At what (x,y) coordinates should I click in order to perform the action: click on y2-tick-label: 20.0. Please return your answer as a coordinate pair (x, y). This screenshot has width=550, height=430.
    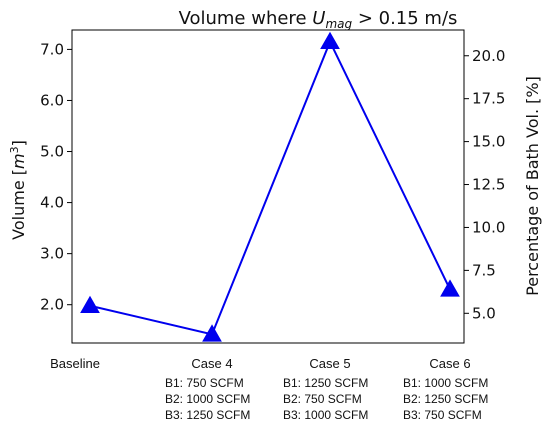
    Looking at the image, I should click on (488, 56).